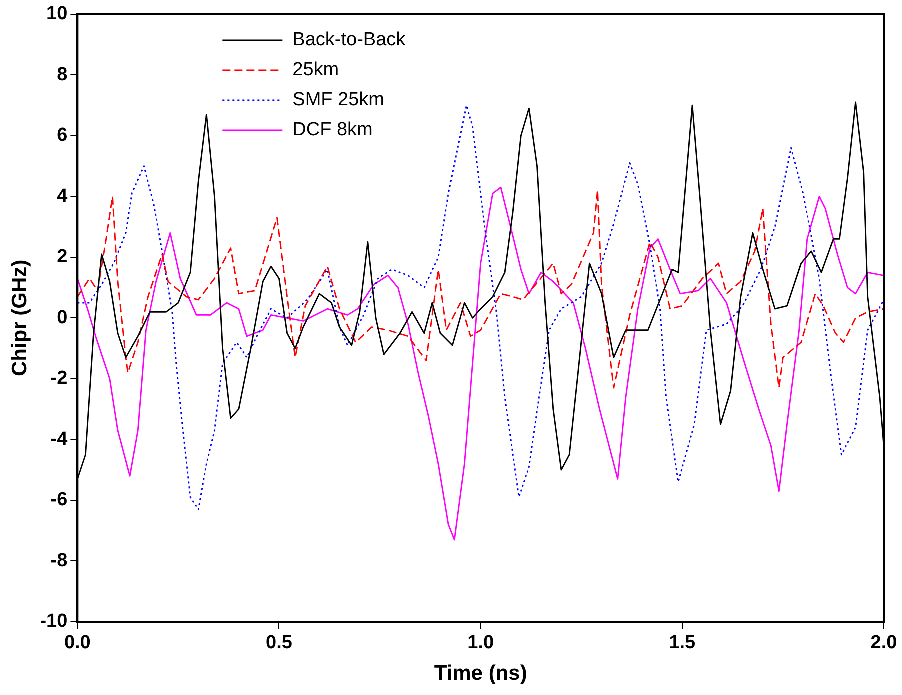 The height and width of the screenshot is (695, 902). What do you see at coordinates (316, 70) in the screenshot?
I see `legend-label: 25km` at bounding box center [316, 70].